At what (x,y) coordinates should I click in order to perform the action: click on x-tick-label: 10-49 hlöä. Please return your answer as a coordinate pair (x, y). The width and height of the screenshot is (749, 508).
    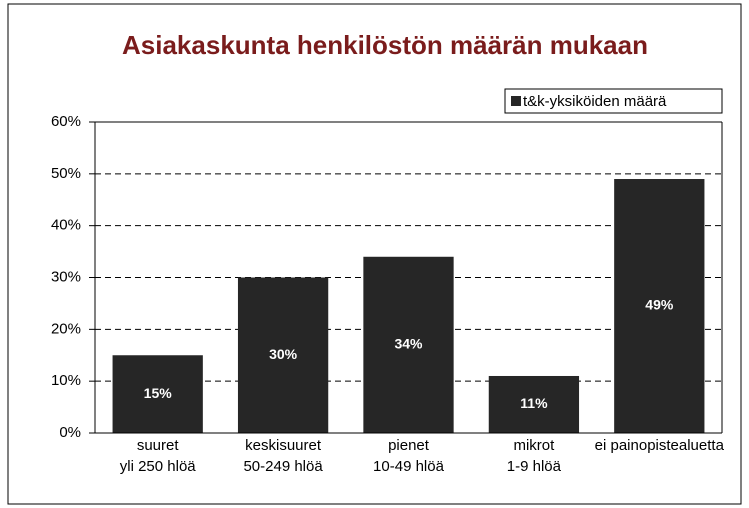
    Looking at the image, I should click on (409, 466).